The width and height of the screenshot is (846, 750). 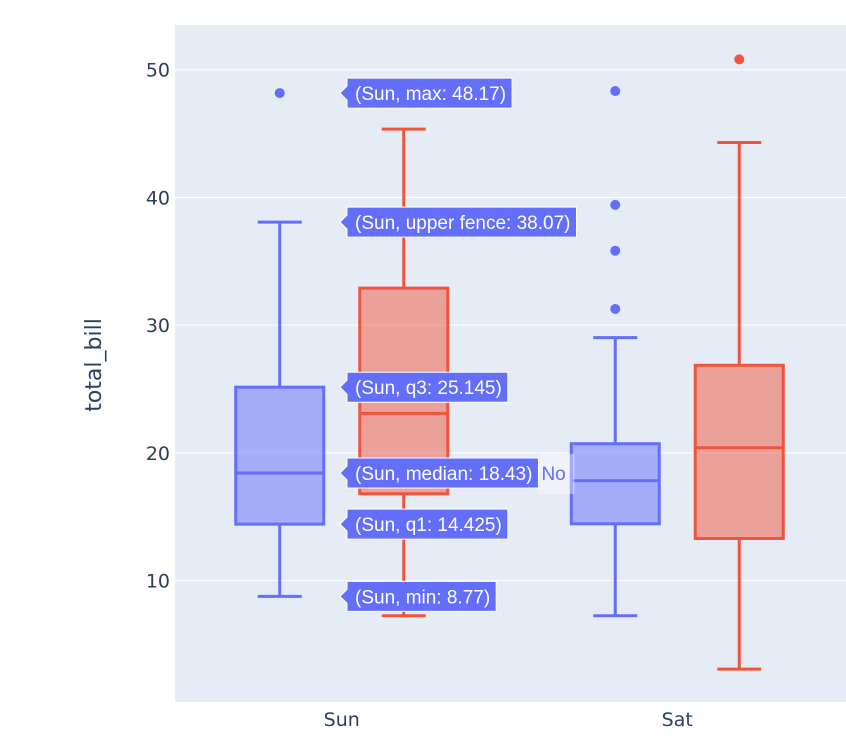 I want to click on hover-label: (Sun, max: 48.17), so click(x=426, y=93).